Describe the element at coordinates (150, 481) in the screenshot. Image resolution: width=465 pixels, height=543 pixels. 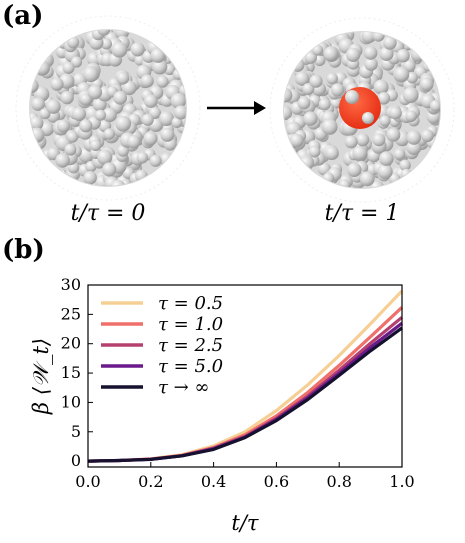
I see `x-tick-label: 0.2` at that location.